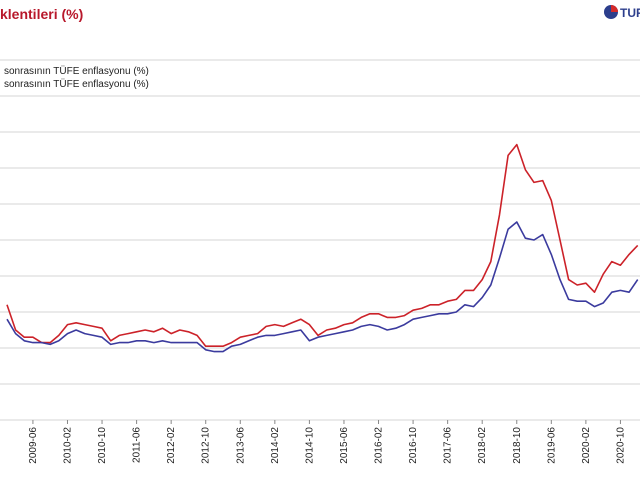 The width and height of the screenshot is (640, 480). Describe the element at coordinates (630, 13) in the screenshot. I see `brand: TURK` at that location.